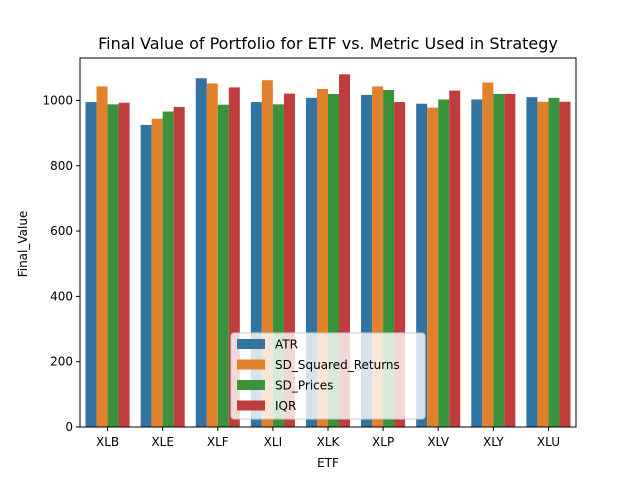 This screenshot has width=640, height=480. What do you see at coordinates (223, 265) in the screenshot?
I see `bar-xlf-sd-prices` at bounding box center [223, 265].